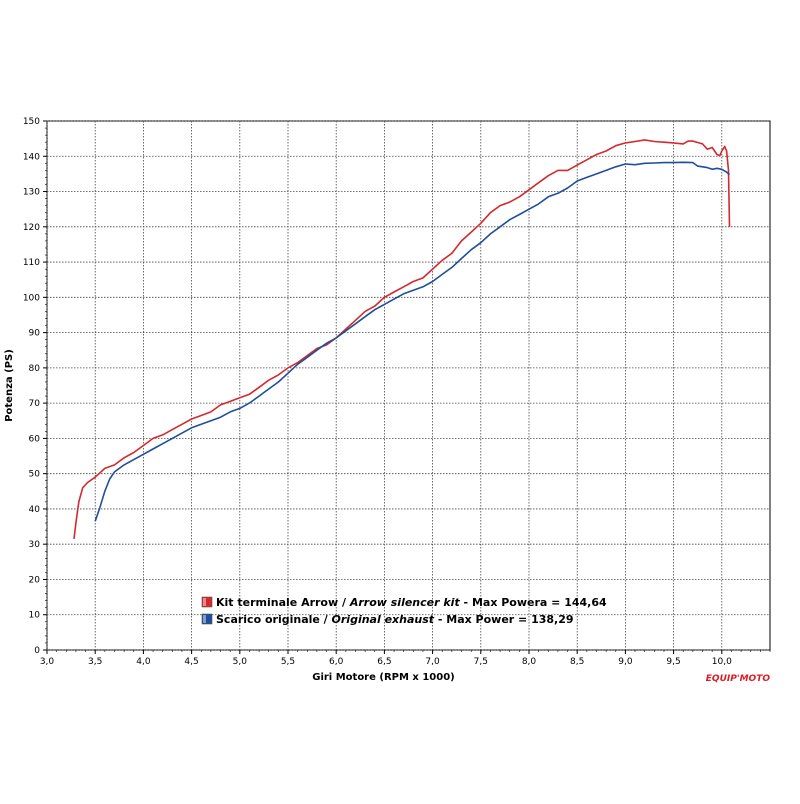 The height and width of the screenshot is (804, 800). Describe the element at coordinates (432, 662) in the screenshot. I see `x-tick-label: 7,0` at that location.